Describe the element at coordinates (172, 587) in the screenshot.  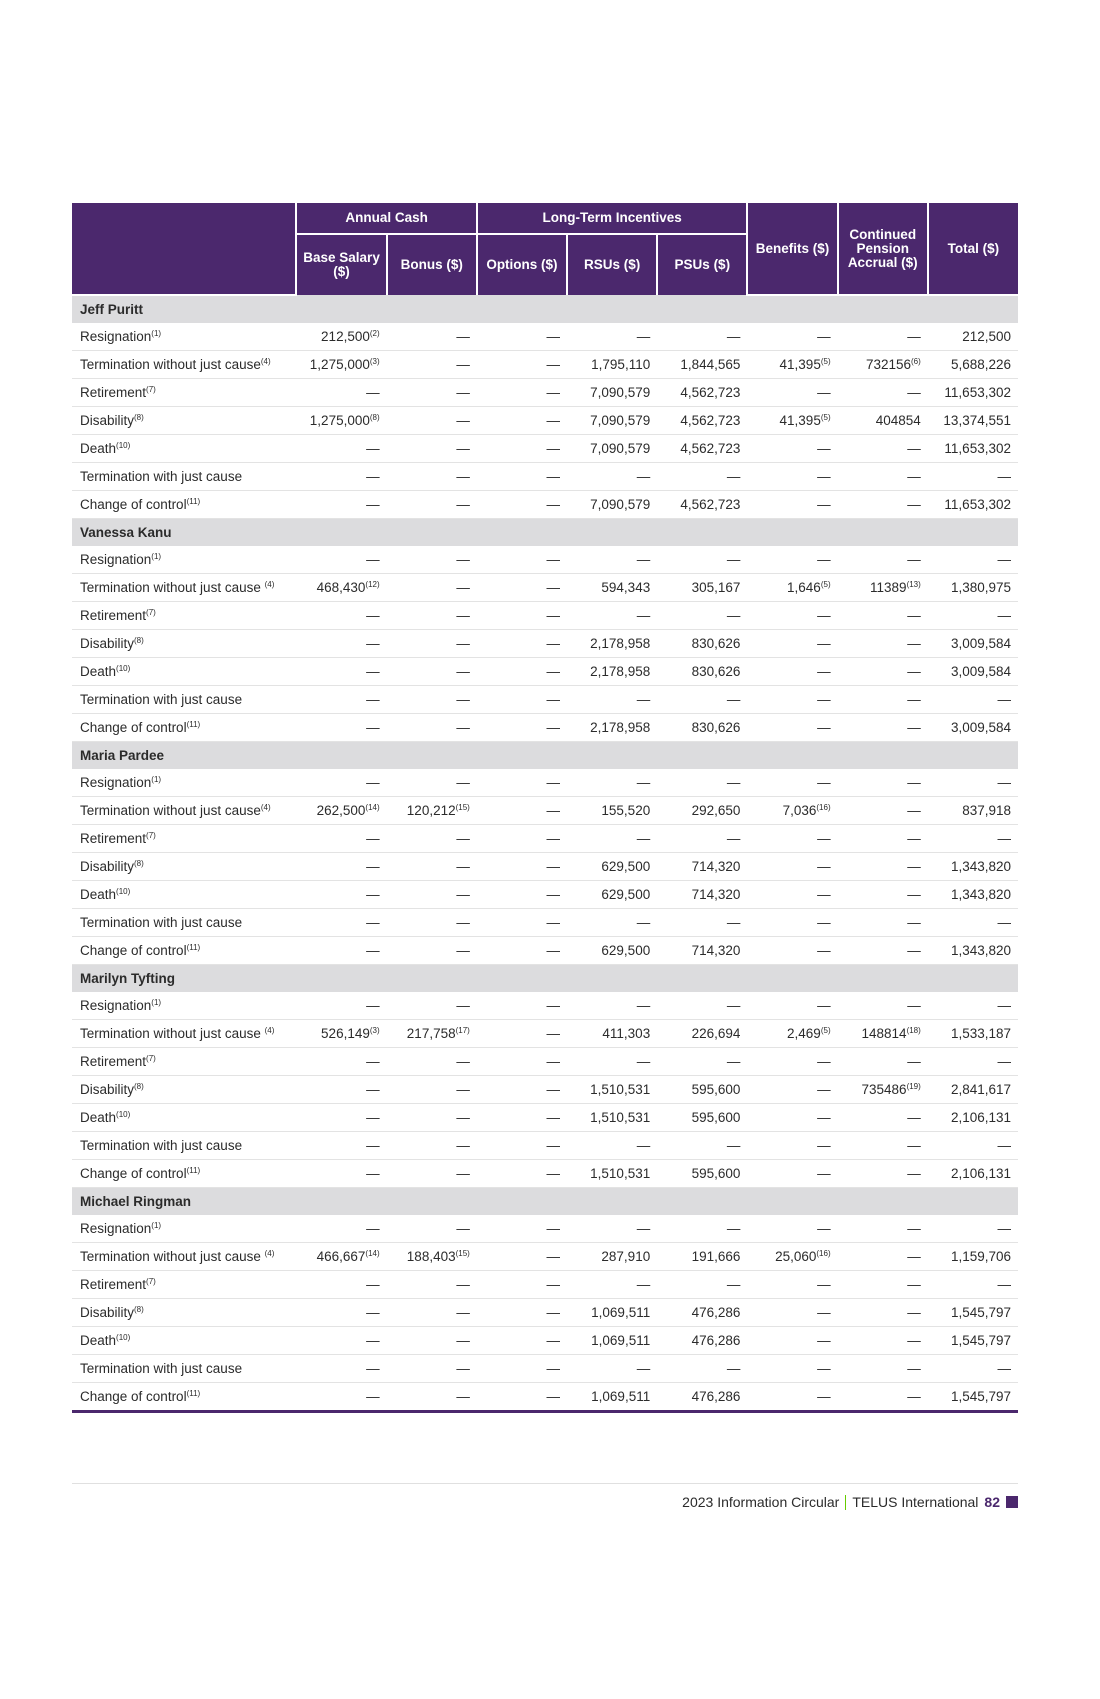
I see `row-label: Termination without just cause` at that location.